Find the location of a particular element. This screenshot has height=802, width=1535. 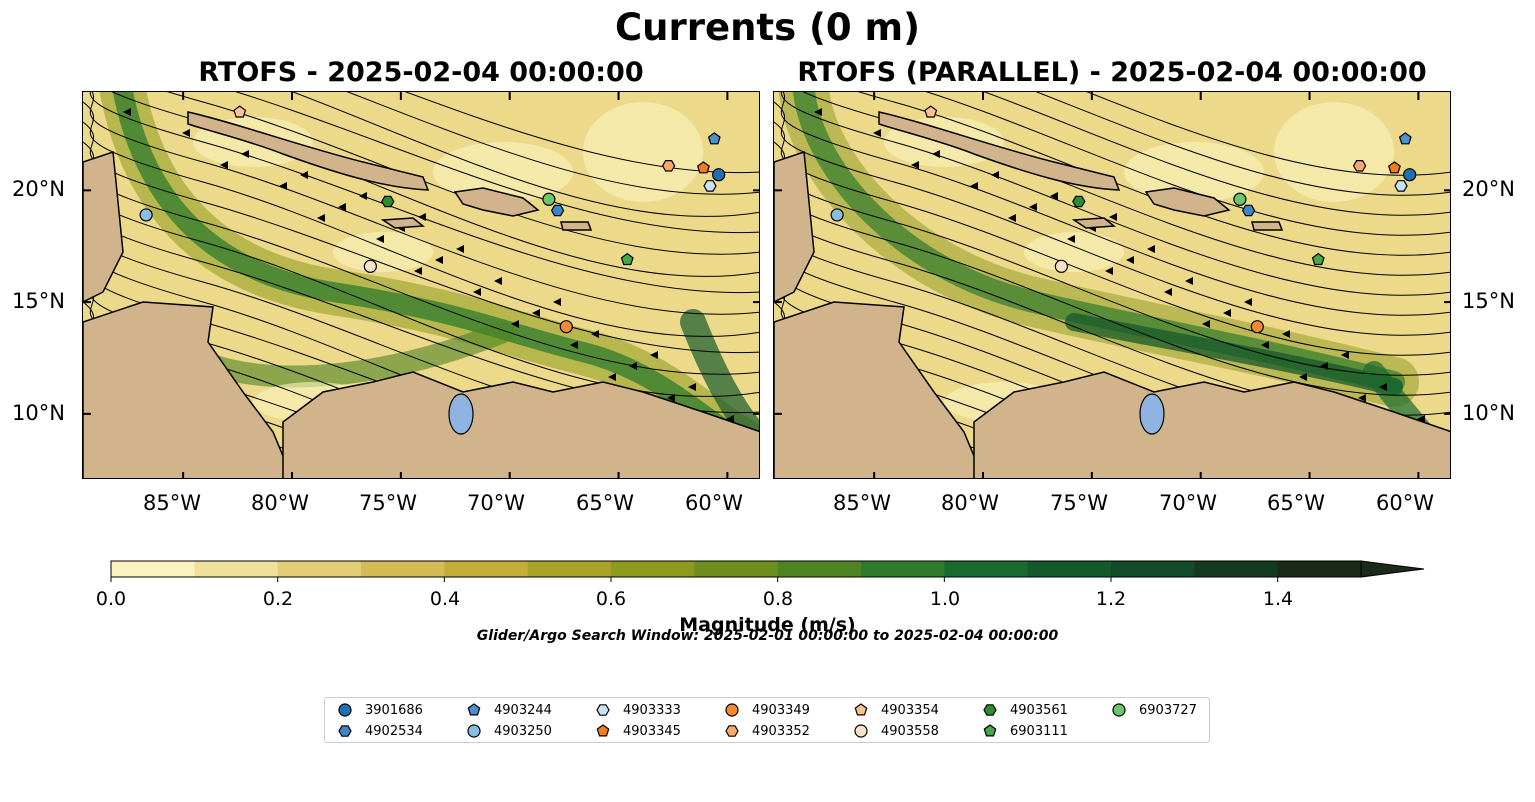

south-america-landmass is located at coordinates (520, 424).